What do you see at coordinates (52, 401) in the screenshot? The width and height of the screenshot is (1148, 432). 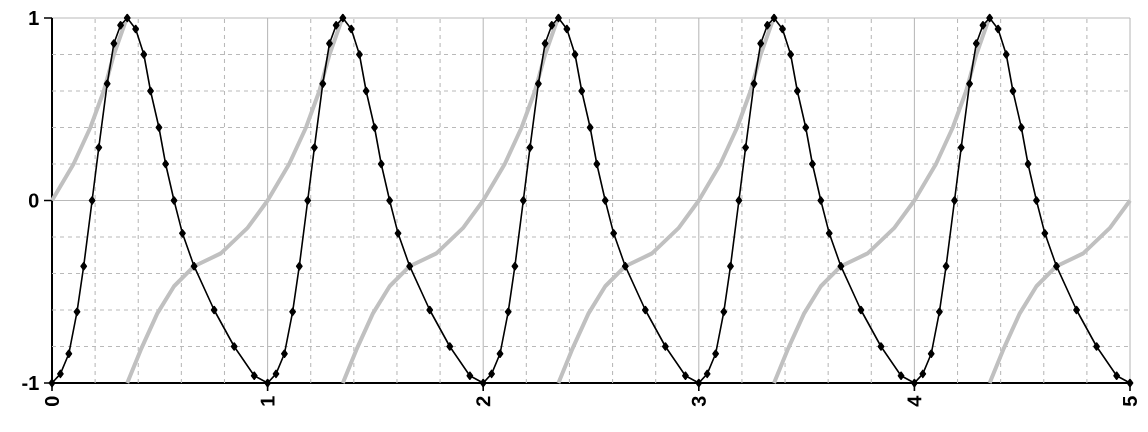 I see `x-tick-label: 0` at bounding box center [52, 401].